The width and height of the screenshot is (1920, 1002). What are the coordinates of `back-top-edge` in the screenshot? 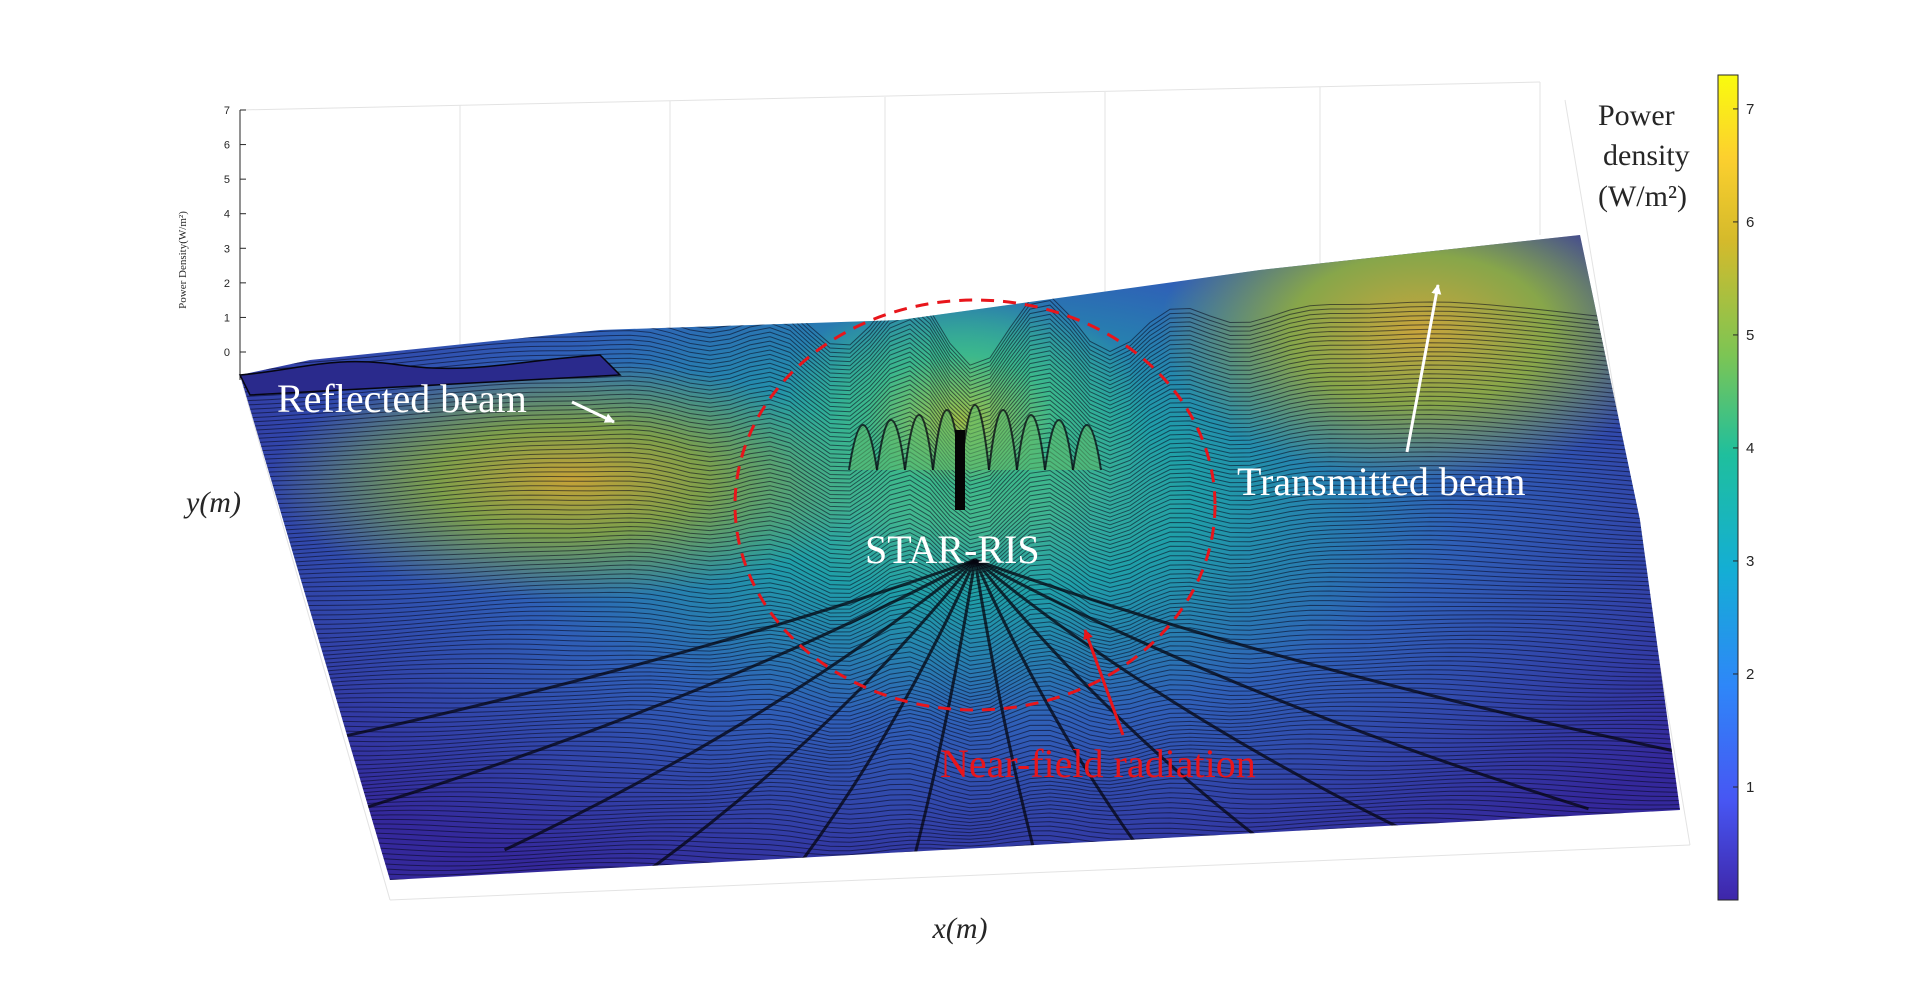 It's located at (890, 96).